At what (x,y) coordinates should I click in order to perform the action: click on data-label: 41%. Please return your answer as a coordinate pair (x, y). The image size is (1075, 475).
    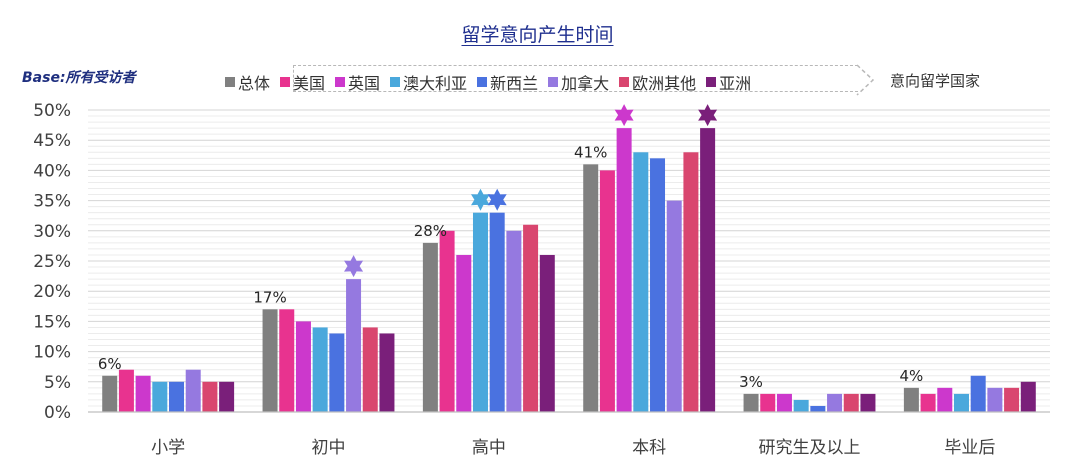
    Looking at the image, I should click on (590, 152).